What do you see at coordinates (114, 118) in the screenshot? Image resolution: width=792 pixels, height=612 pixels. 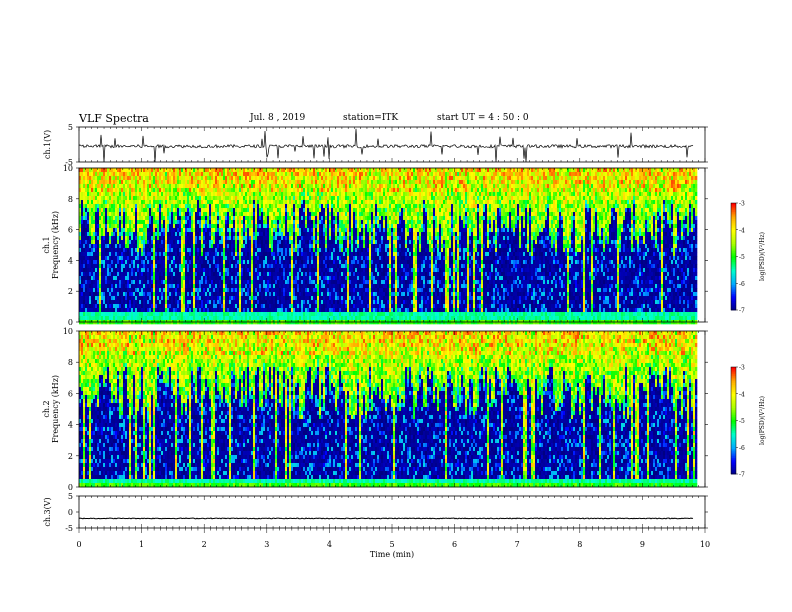 I see `figure-title: VLF Spectra` at bounding box center [114, 118].